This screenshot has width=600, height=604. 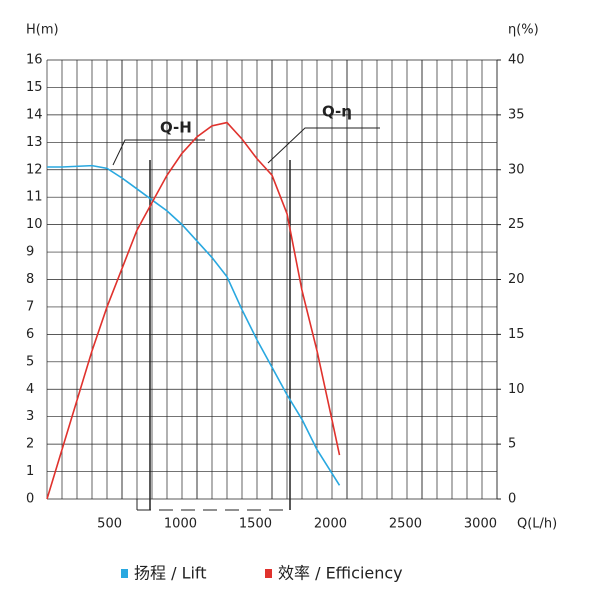 I want to click on y-tick-label: 14, so click(x=34, y=114).